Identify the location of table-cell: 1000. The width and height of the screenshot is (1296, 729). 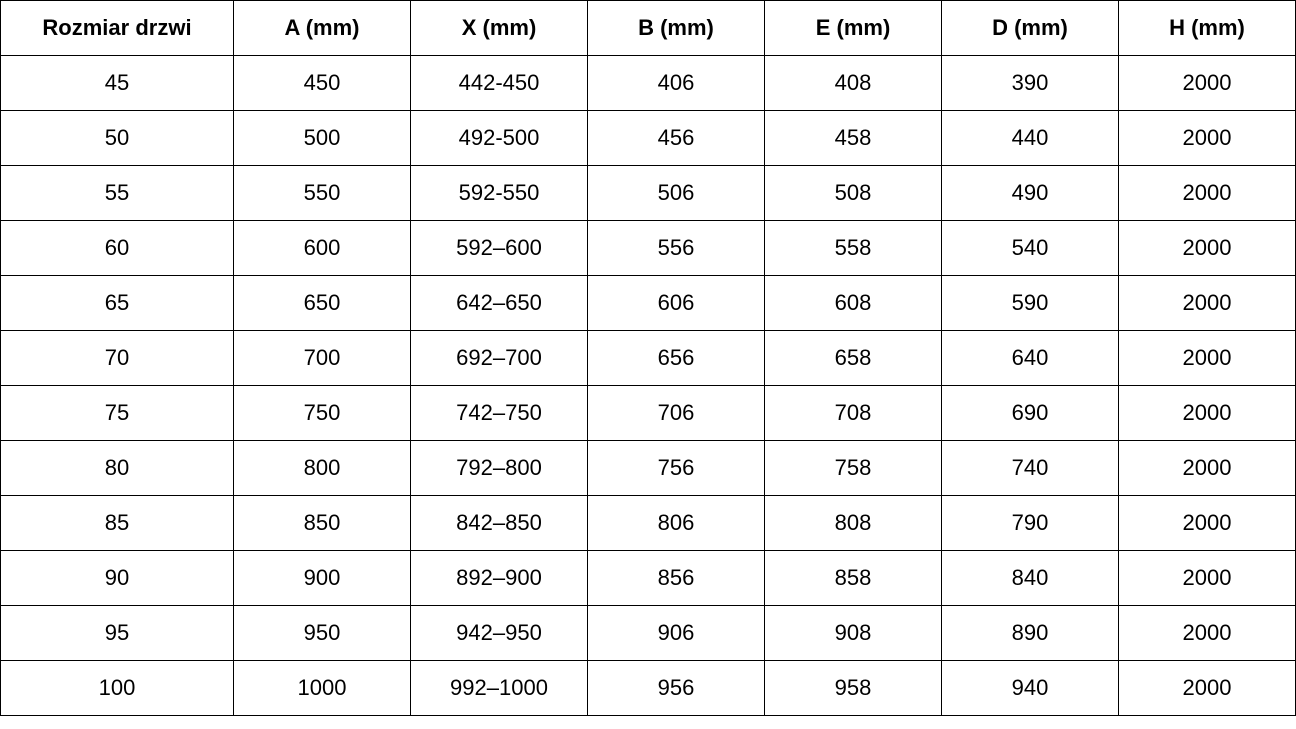
(322, 688).